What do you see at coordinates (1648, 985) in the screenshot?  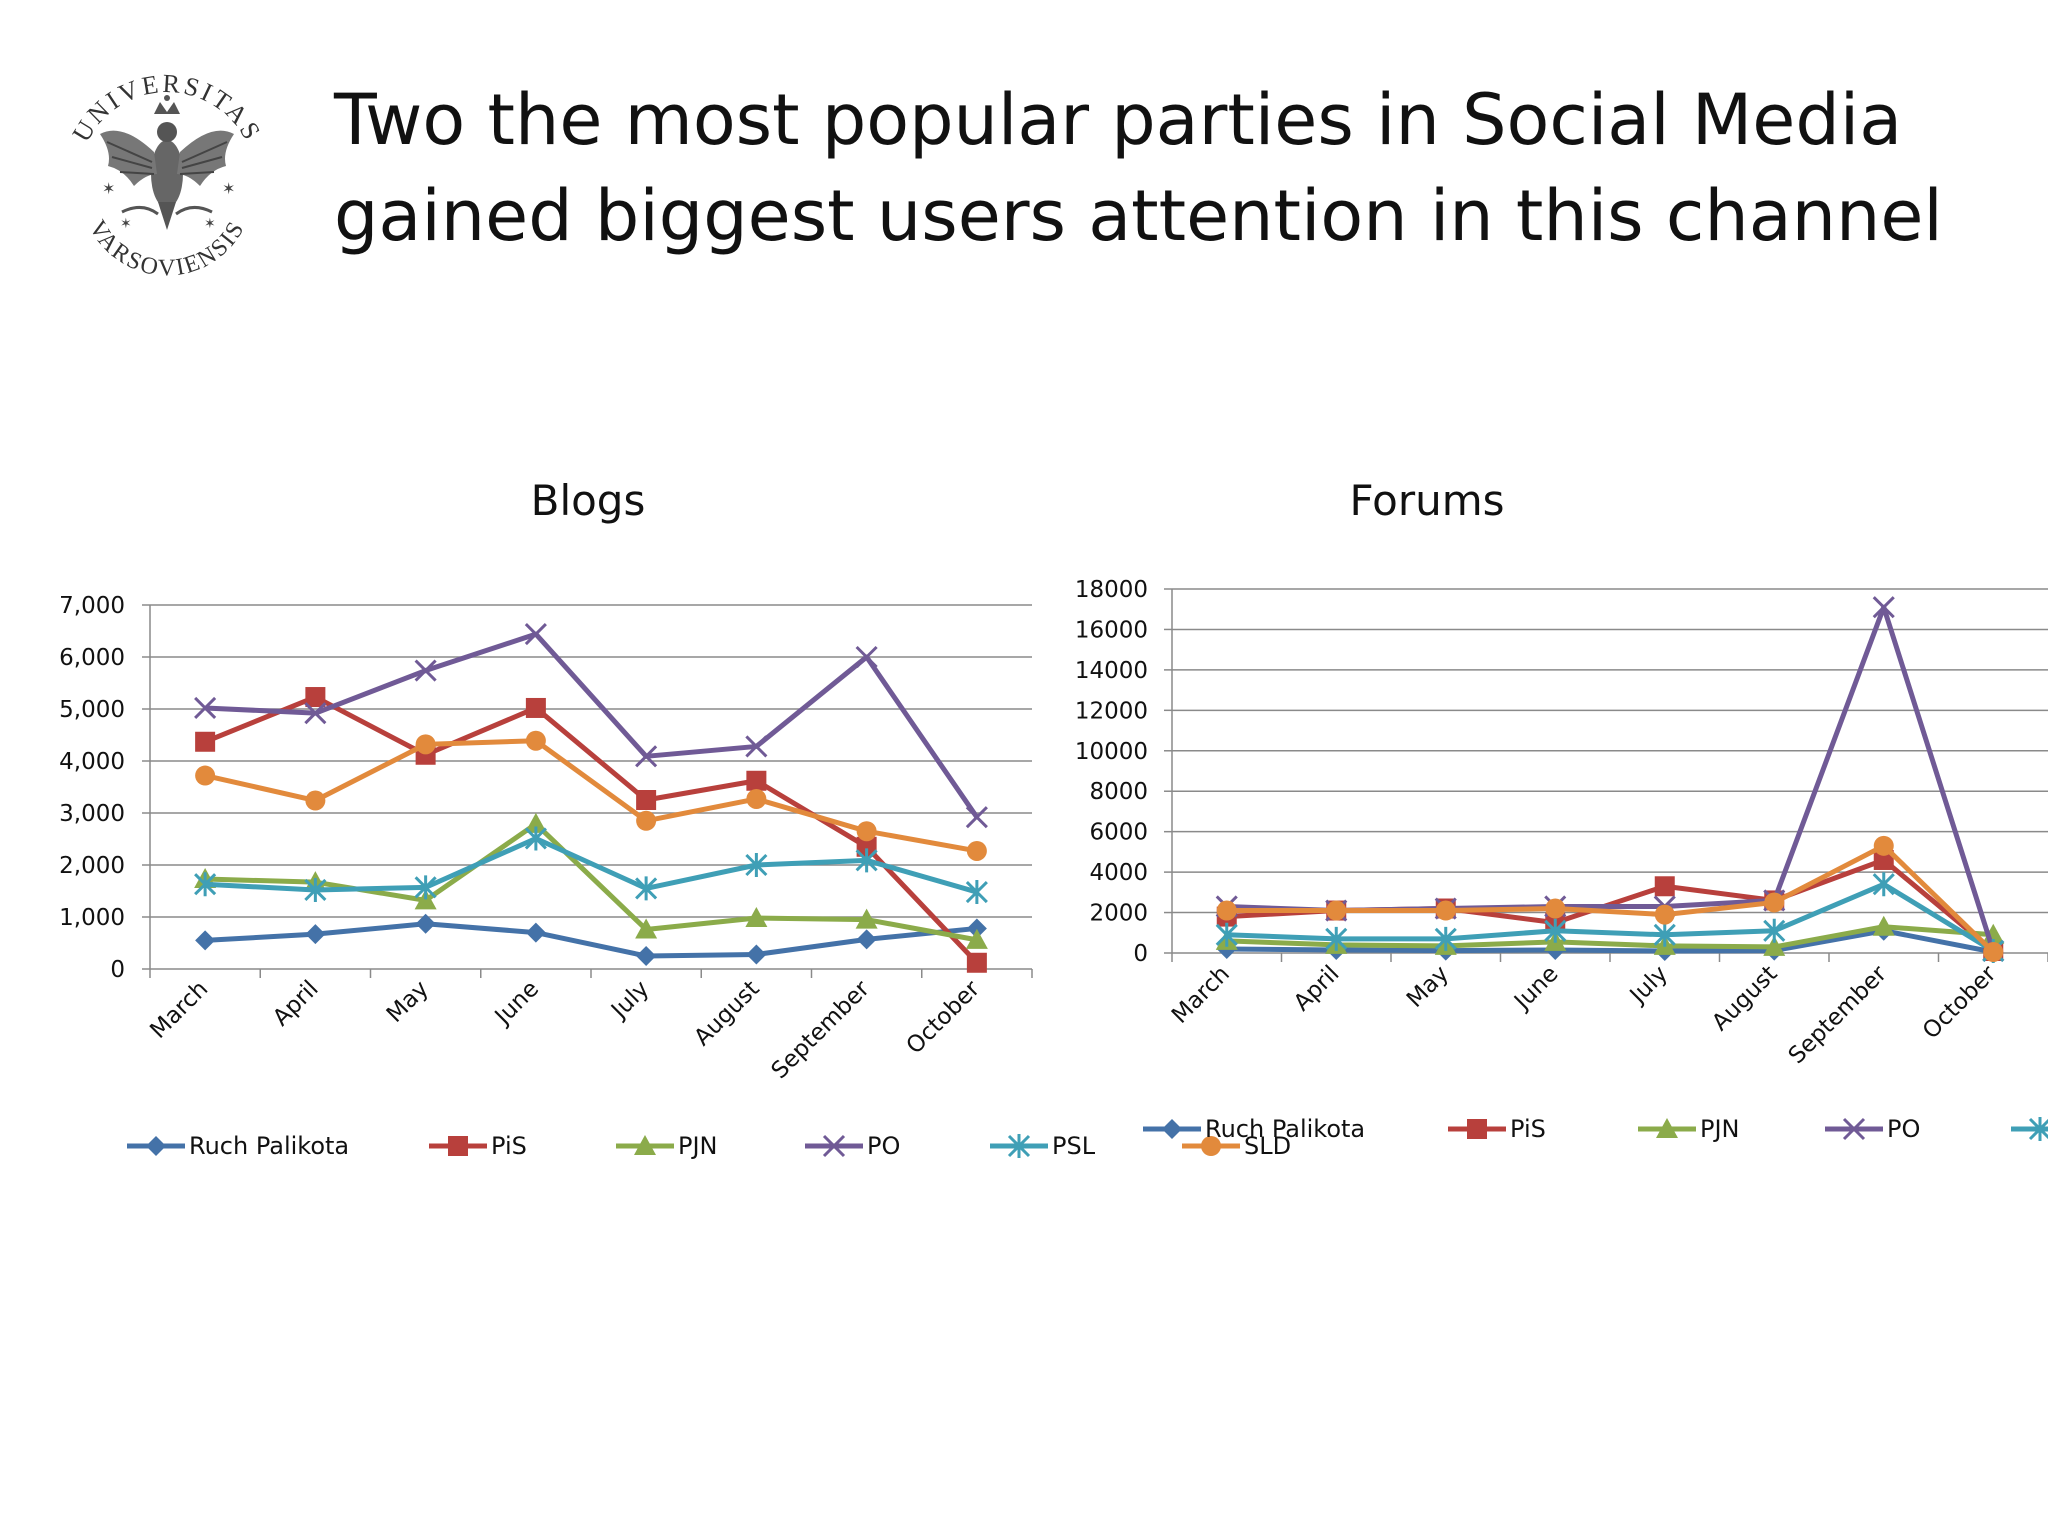 I see `forums-x-tick-label: July` at bounding box center [1648, 985].